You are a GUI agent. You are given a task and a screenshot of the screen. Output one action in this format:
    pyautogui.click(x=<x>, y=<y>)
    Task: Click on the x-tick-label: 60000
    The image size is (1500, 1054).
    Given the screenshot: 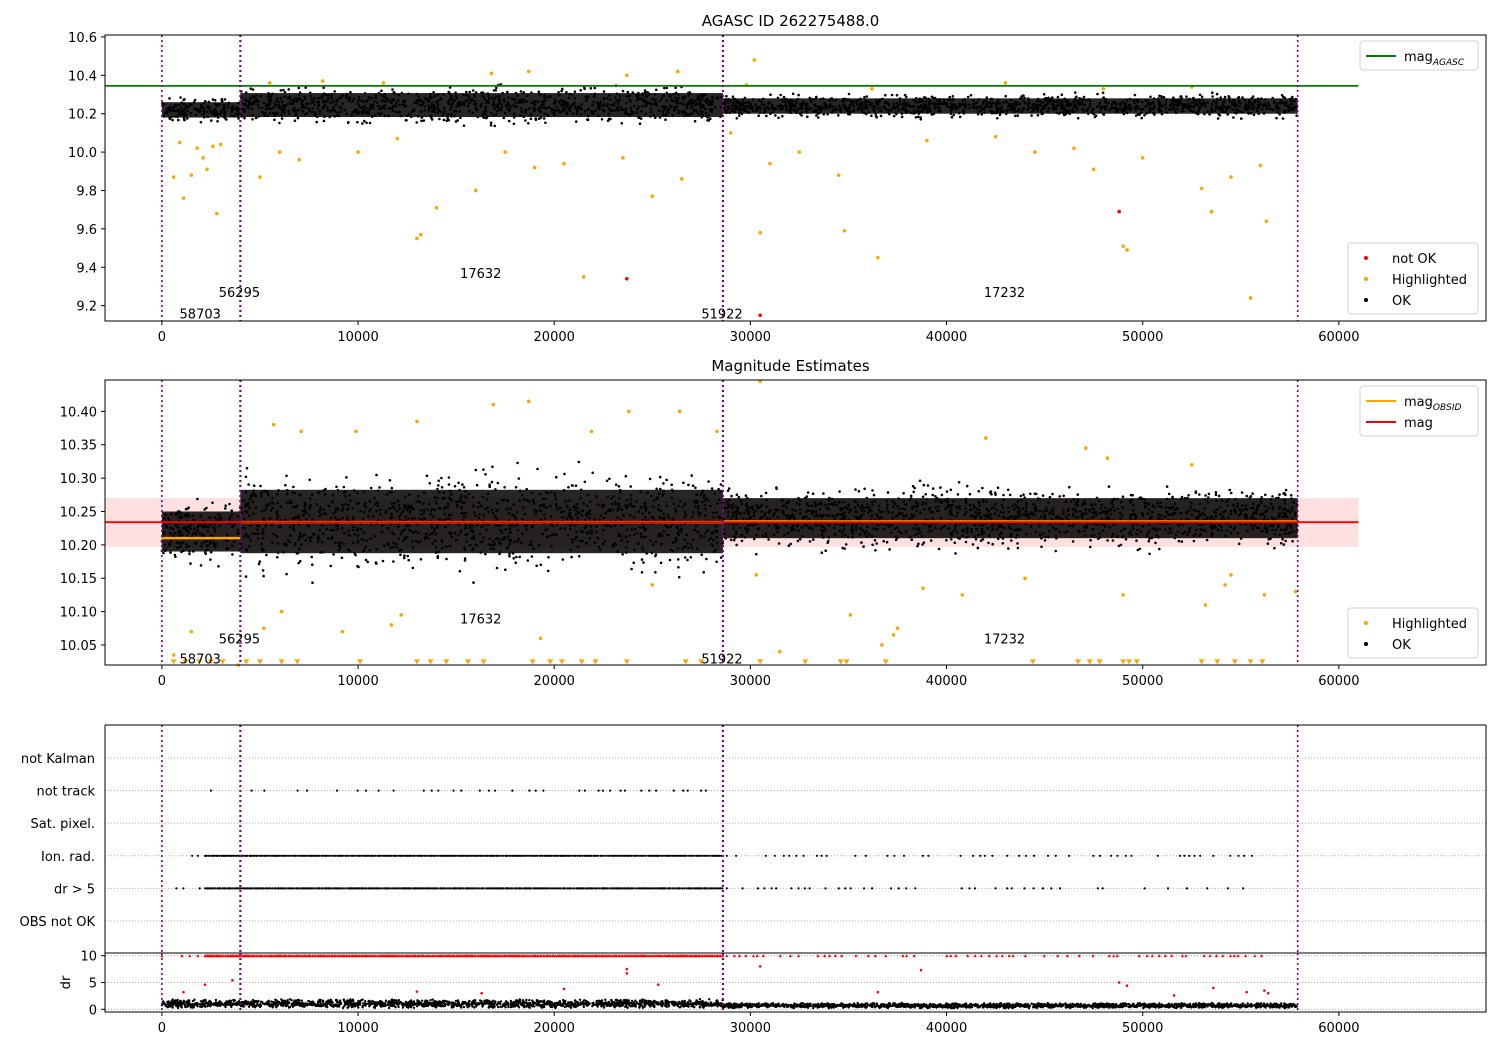 What is the action you would take?
    pyautogui.click(x=1338, y=337)
    